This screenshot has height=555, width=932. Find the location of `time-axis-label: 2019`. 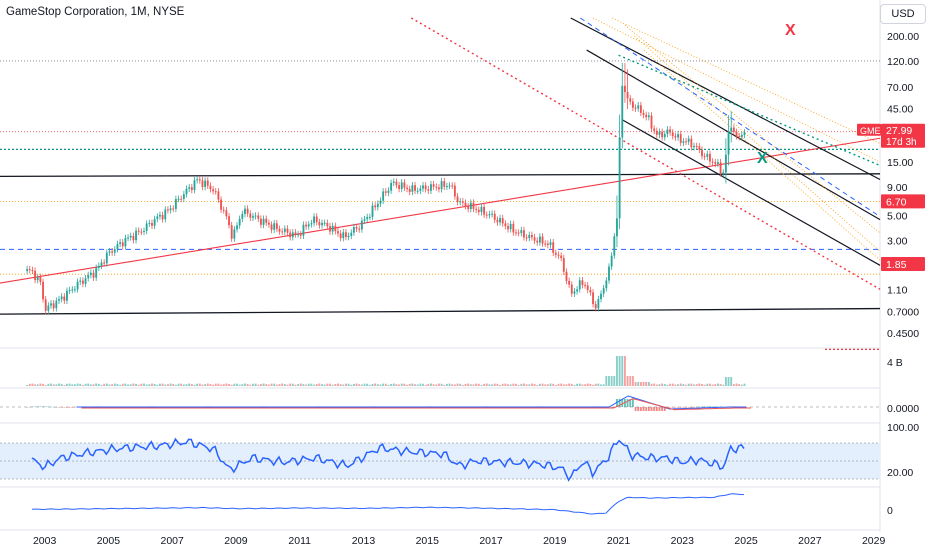

time-axis-label: 2019 is located at coordinates (555, 541).